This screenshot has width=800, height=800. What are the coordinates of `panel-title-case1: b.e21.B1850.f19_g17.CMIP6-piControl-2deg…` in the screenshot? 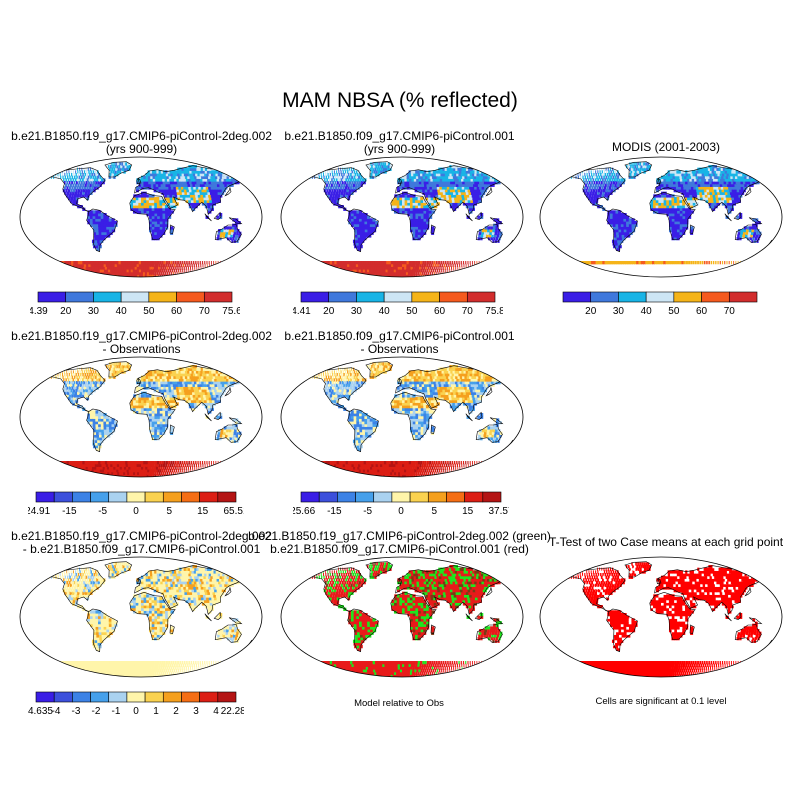 It's located at (141, 142).